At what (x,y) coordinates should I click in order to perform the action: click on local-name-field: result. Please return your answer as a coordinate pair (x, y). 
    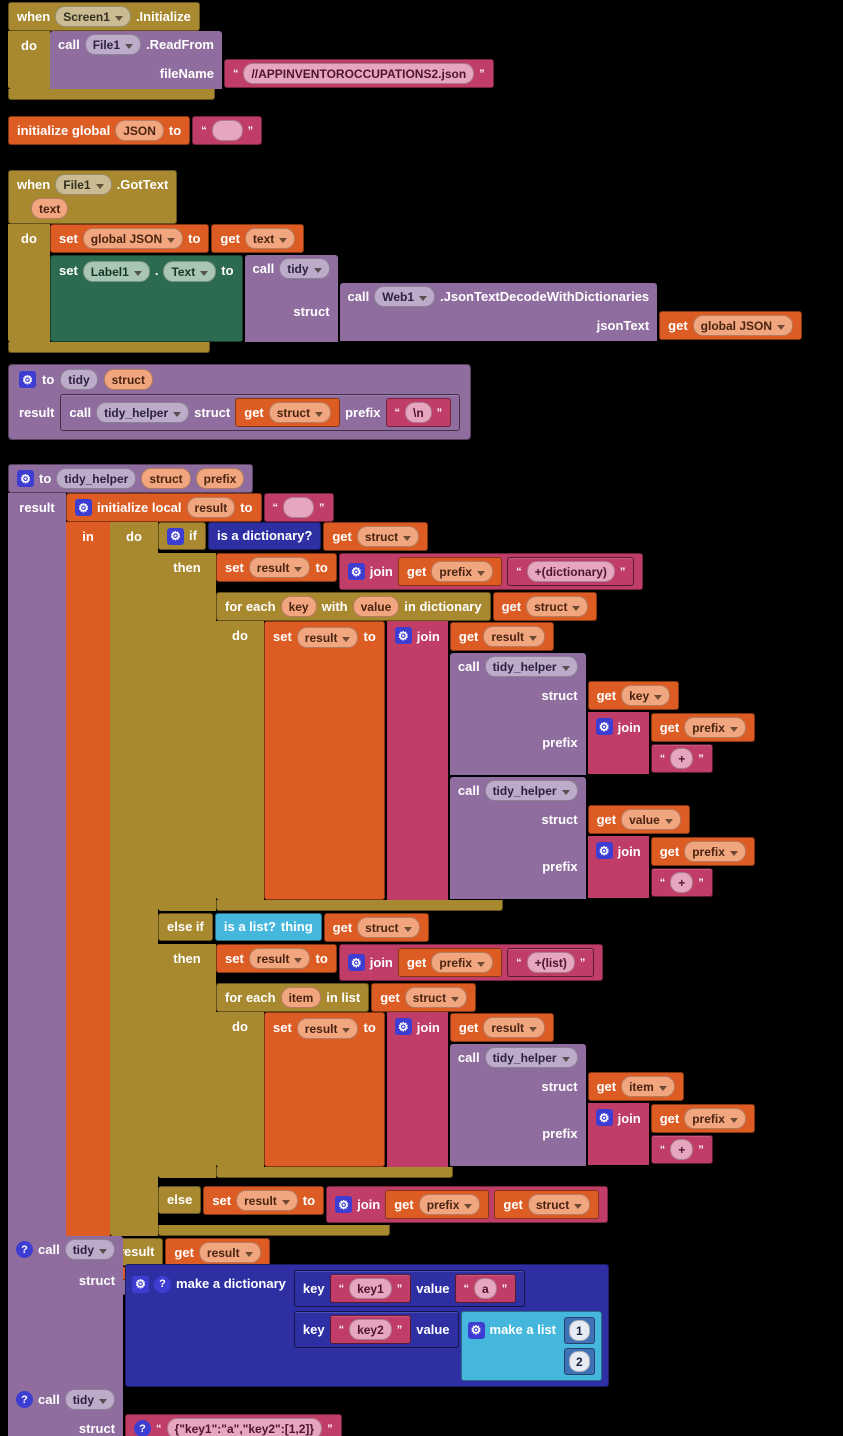
    Looking at the image, I should click on (211, 507).